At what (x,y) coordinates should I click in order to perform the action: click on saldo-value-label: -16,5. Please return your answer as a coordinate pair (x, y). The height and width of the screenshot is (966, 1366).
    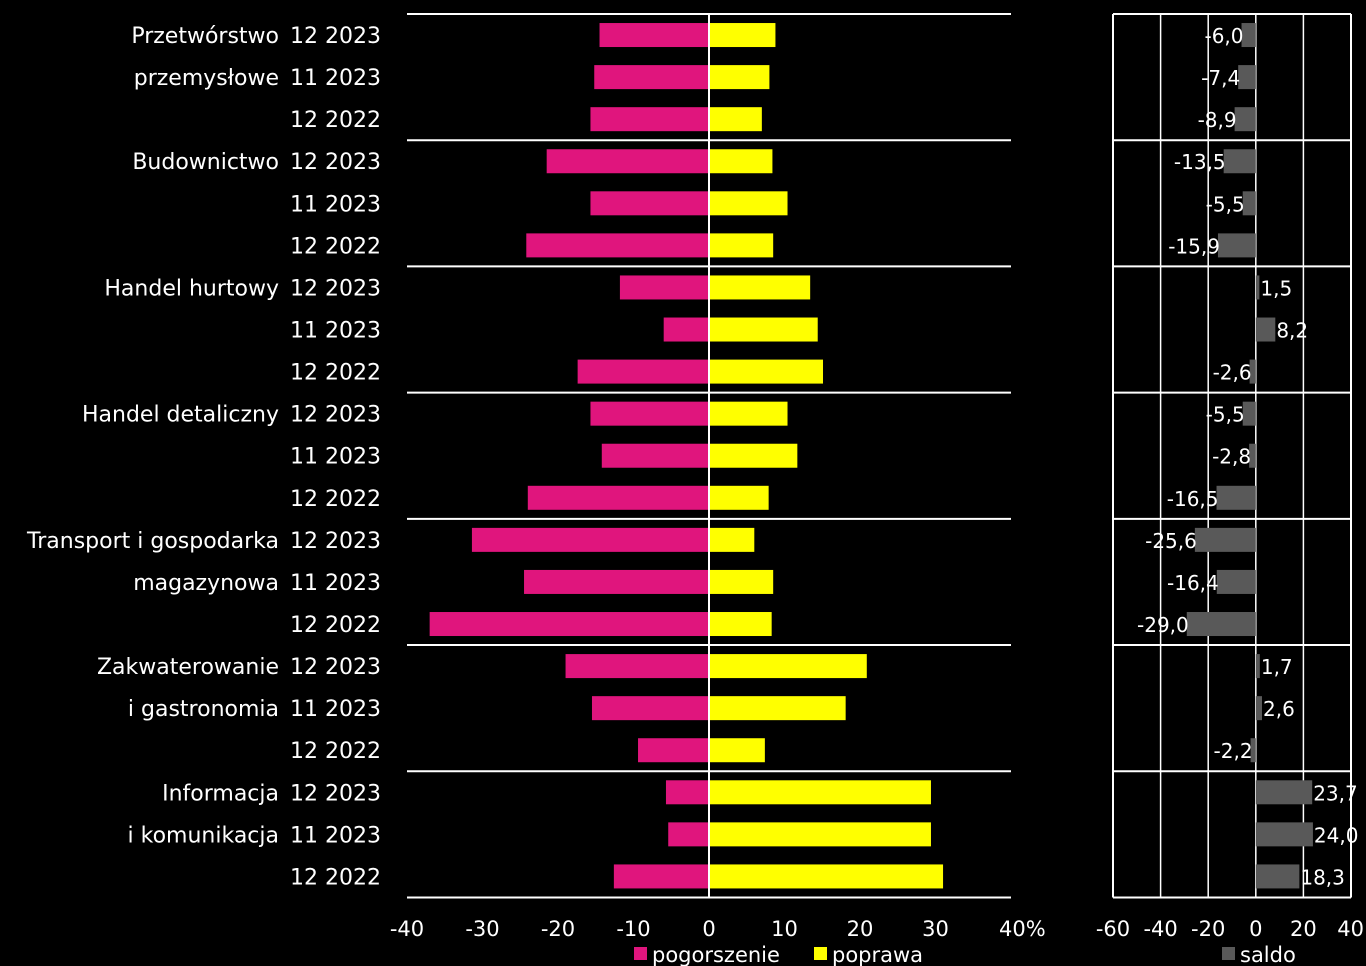
    Looking at the image, I should click on (1193, 499).